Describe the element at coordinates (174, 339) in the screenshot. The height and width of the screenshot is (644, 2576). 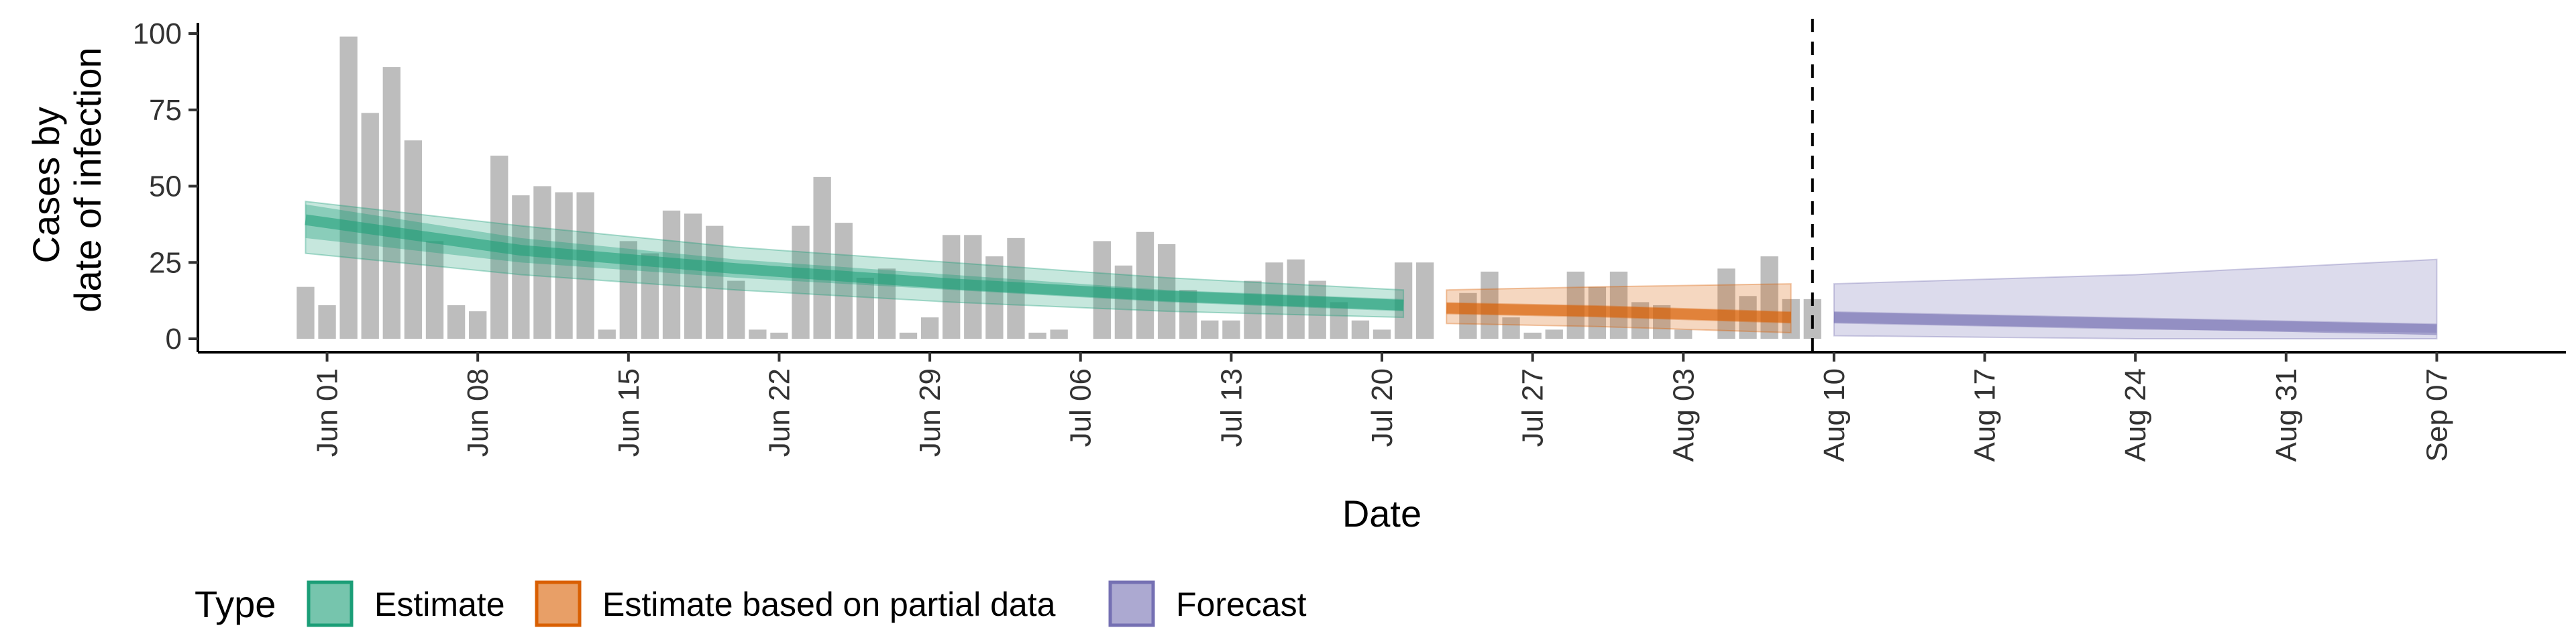
I see `y-tick-label: 0` at that location.